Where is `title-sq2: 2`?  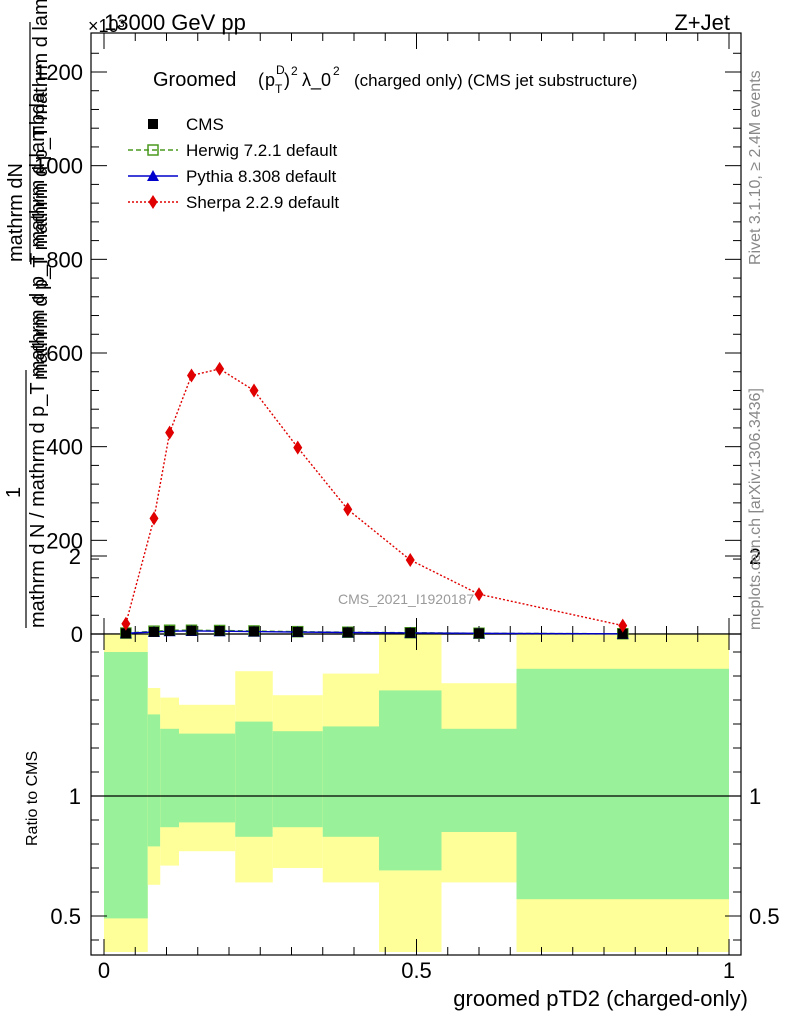
title-sq2: 2 is located at coordinates (336, 71).